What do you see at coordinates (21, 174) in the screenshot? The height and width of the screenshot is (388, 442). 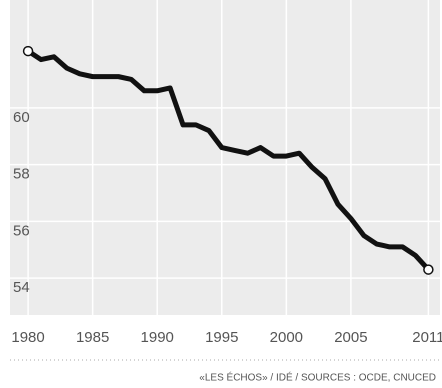 I see `y-tick-label: 58` at bounding box center [21, 174].